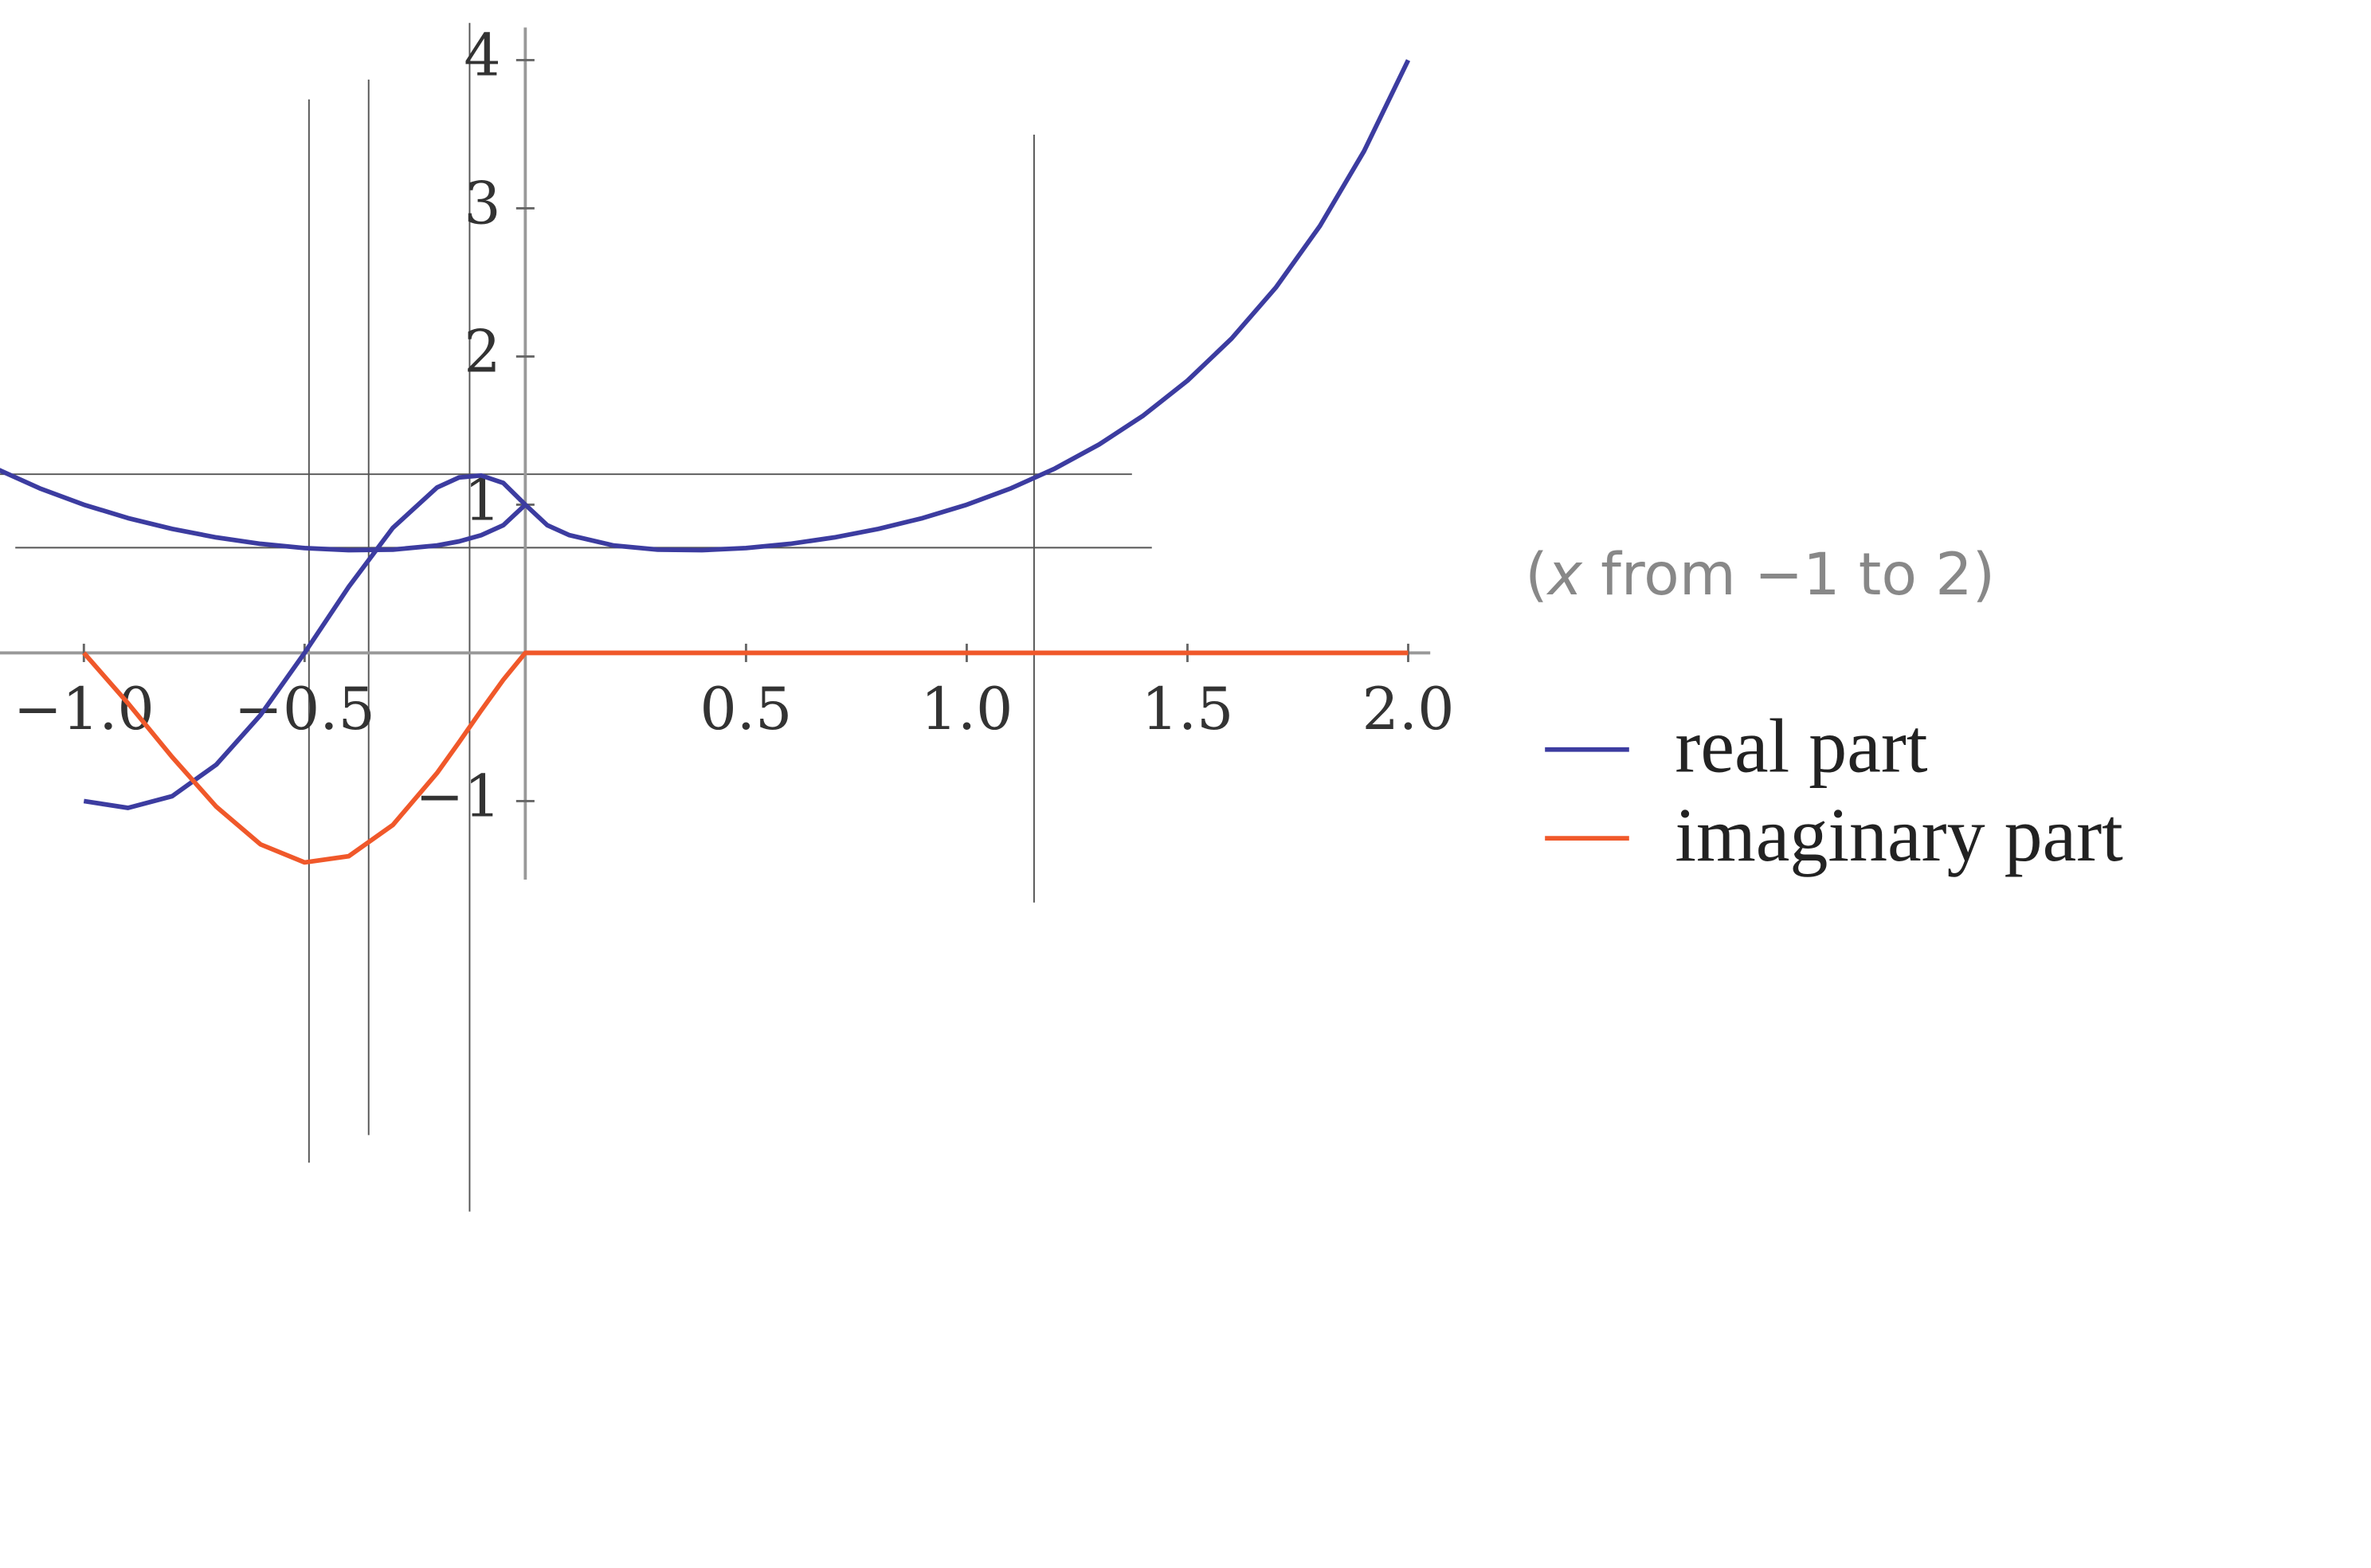 This screenshot has height=1568, width=2371. I want to click on x-tick-label: 2.0, so click(1408, 709).